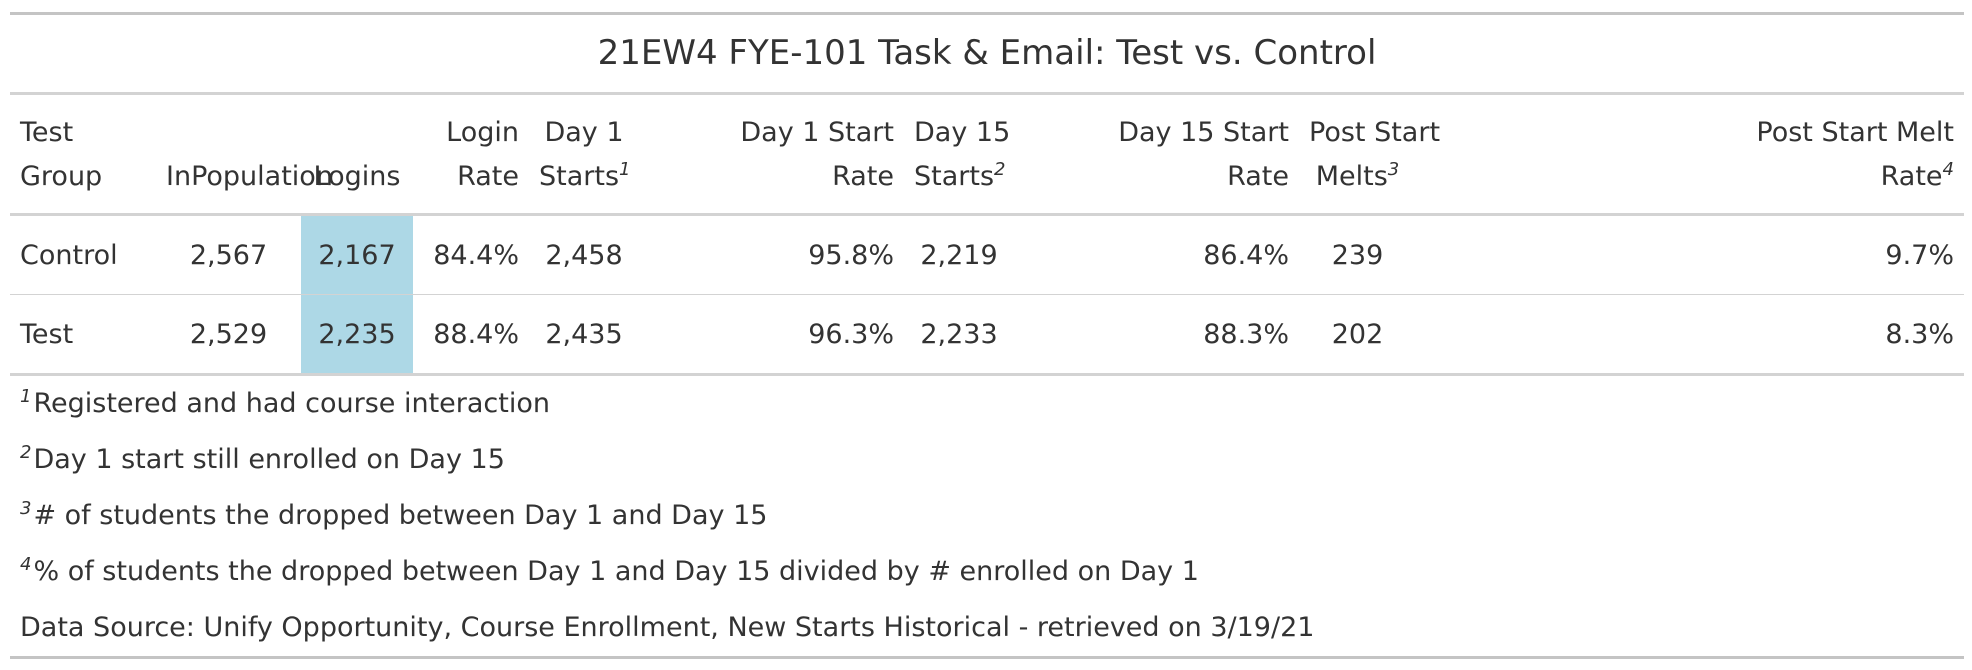 Image resolution: width=1972 pixels, height=670 pixels. Describe the element at coordinates (482, 154) in the screenshot. I see `col-header-login-rate: Login Rate` at that location.